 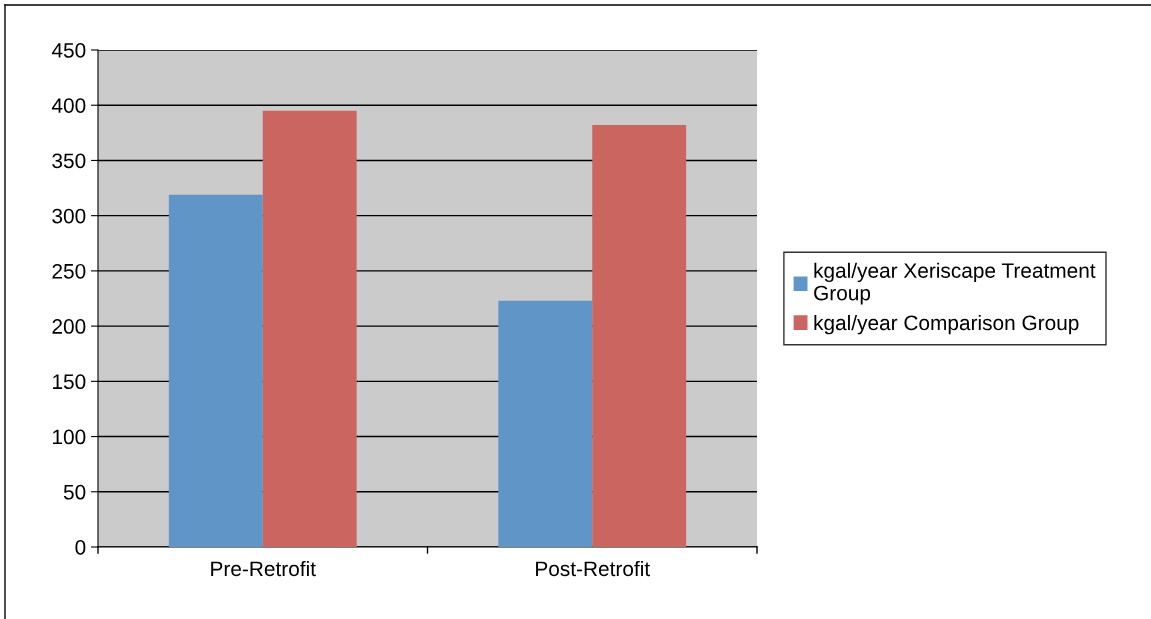 I want to click on y-tick-label: 250, so click(x=69, y=271).